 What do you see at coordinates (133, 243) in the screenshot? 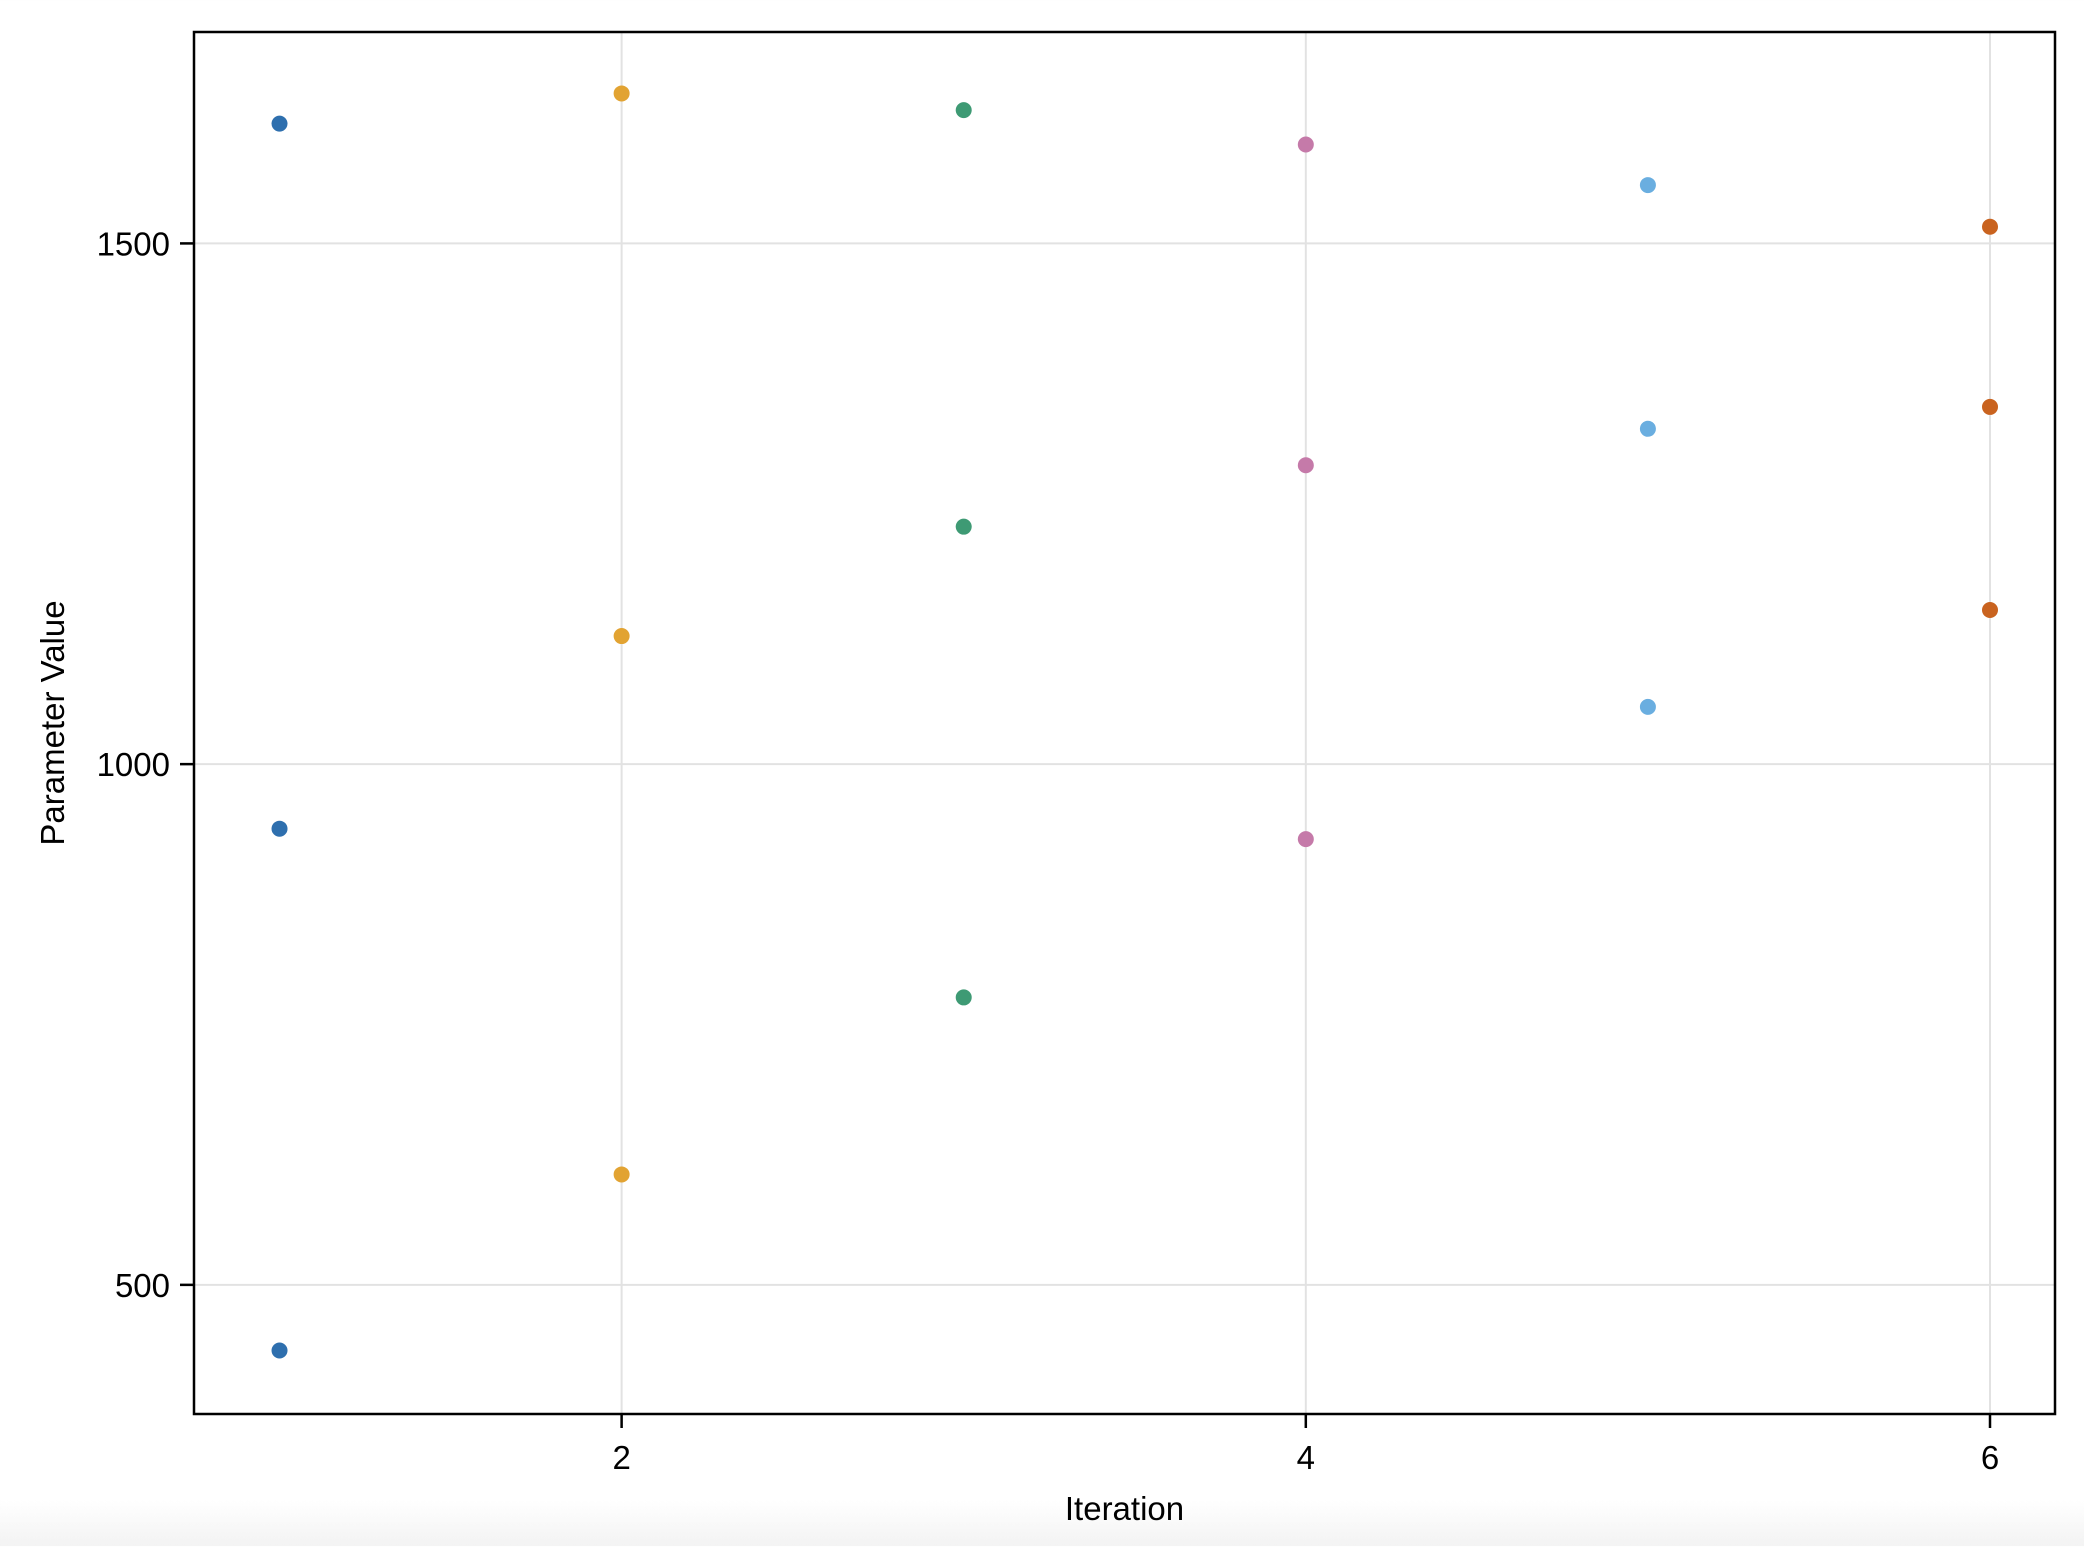
I see `y-tick-label: 1500` at bounding box center [133, 243].